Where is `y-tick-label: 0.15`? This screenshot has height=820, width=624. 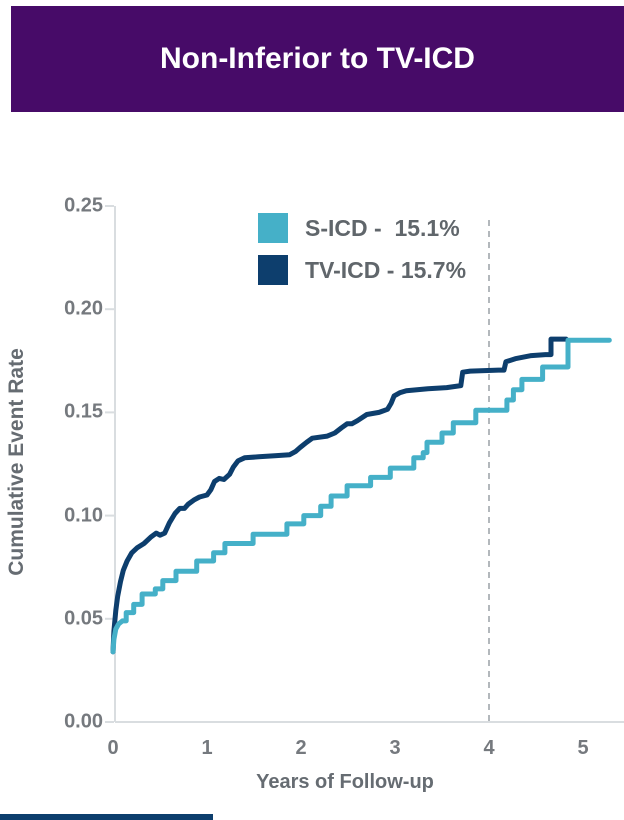 y-tick-label: 0.15 is located at coordinates (83, 411).